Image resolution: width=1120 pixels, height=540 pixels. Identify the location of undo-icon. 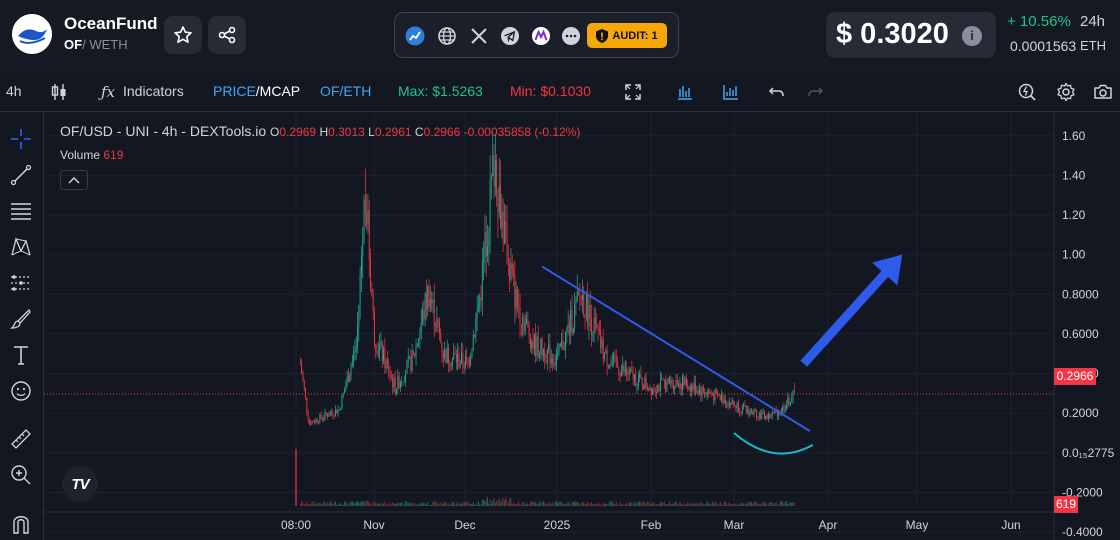
(776, 92).